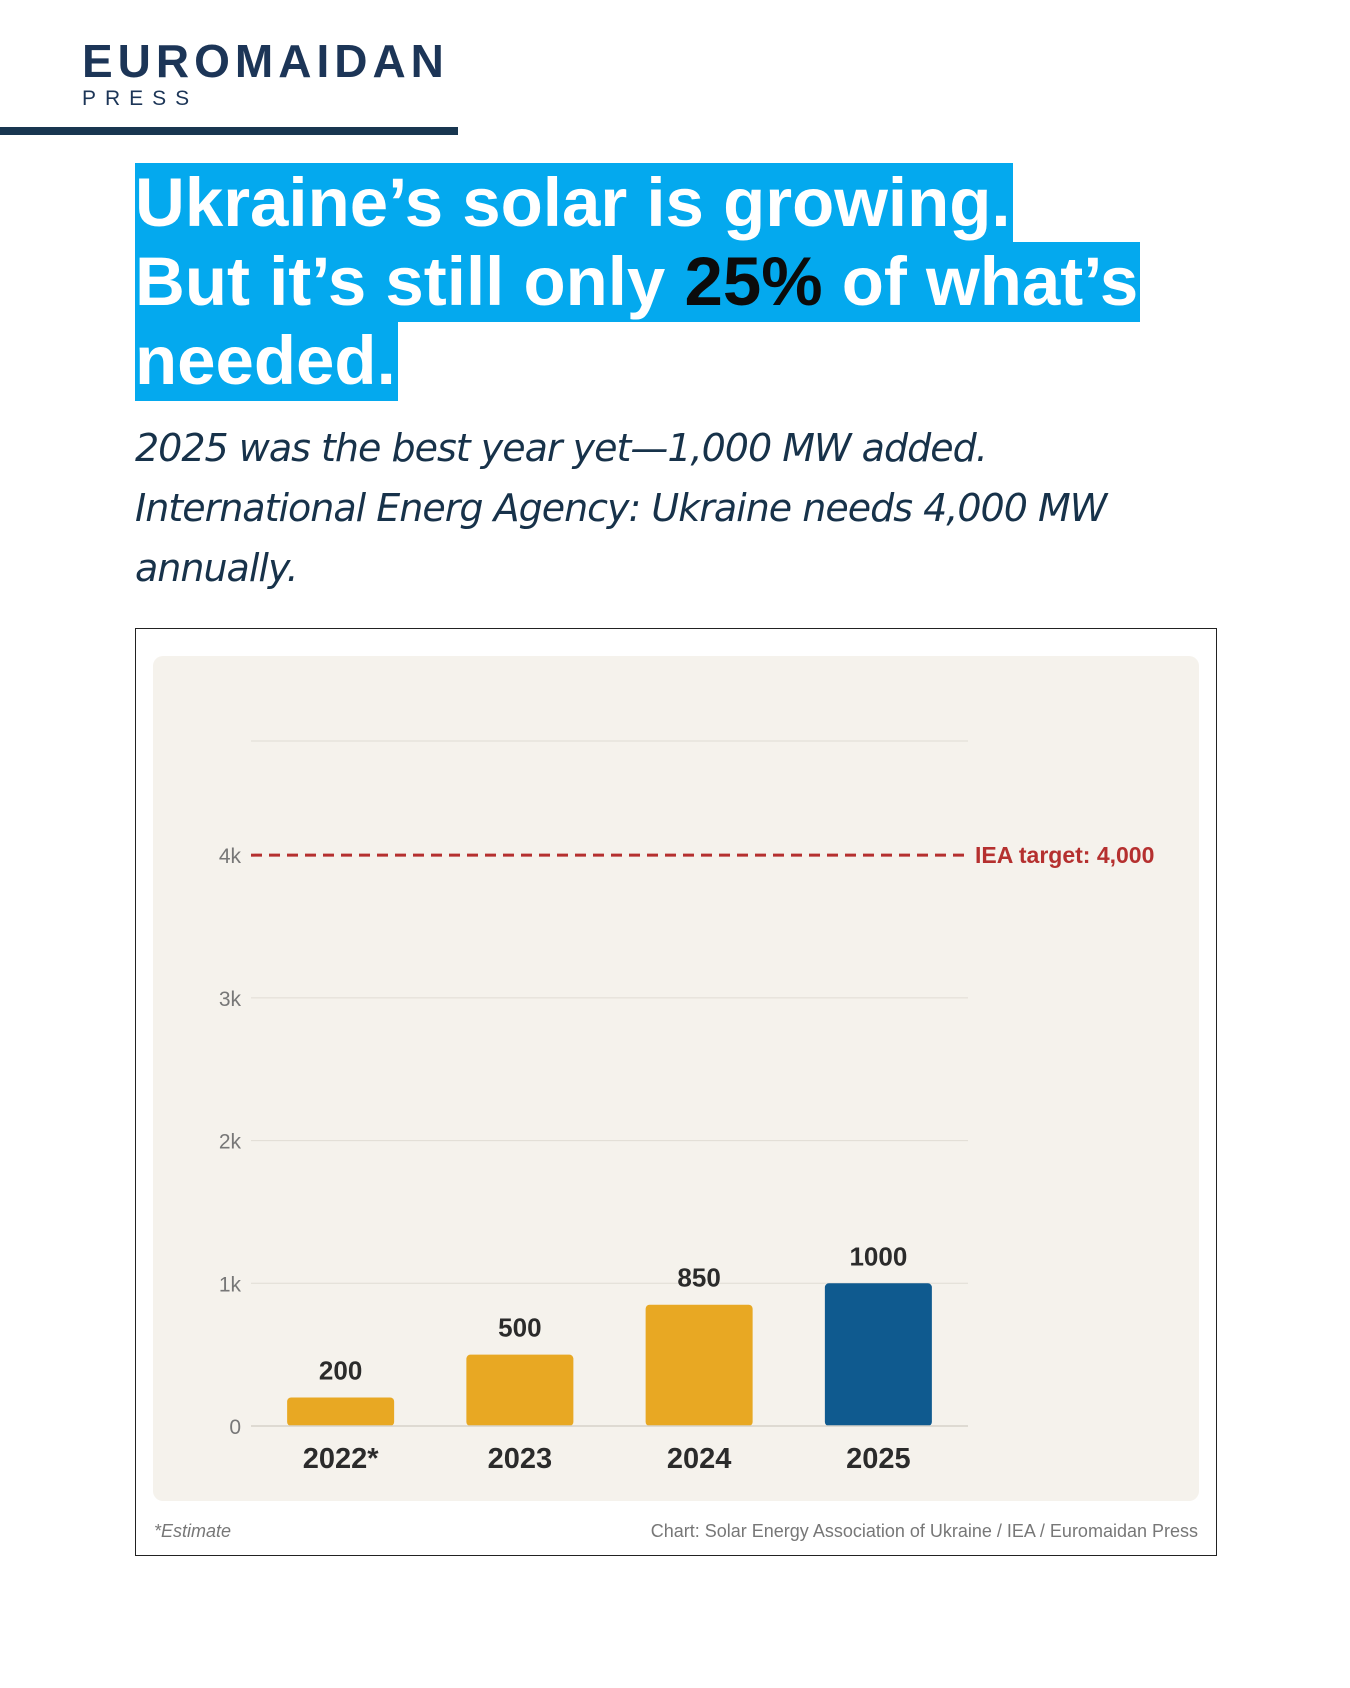 This screenshot has height=1688, width=1350. What do you see at coordinates (265, 61) in the screenshot?
I see `brand-name: EUROMAIDAN` at bounding box center [265, 61].